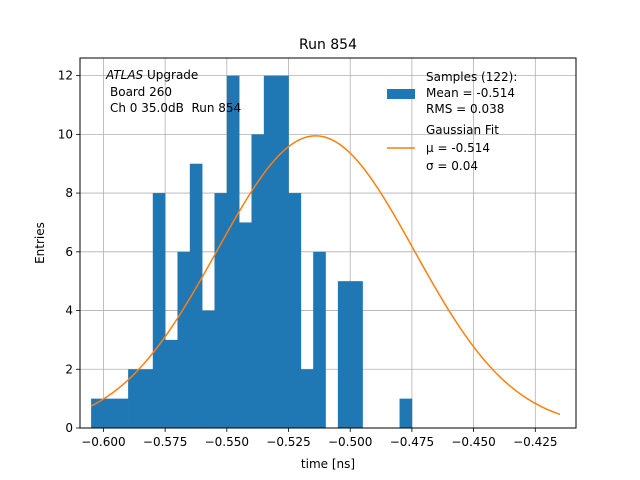 This screenshot has height=480, width=640. Describe the element at coordinates (69, 193) in the screenshot. I see `y-tick-label: 8` at that location.